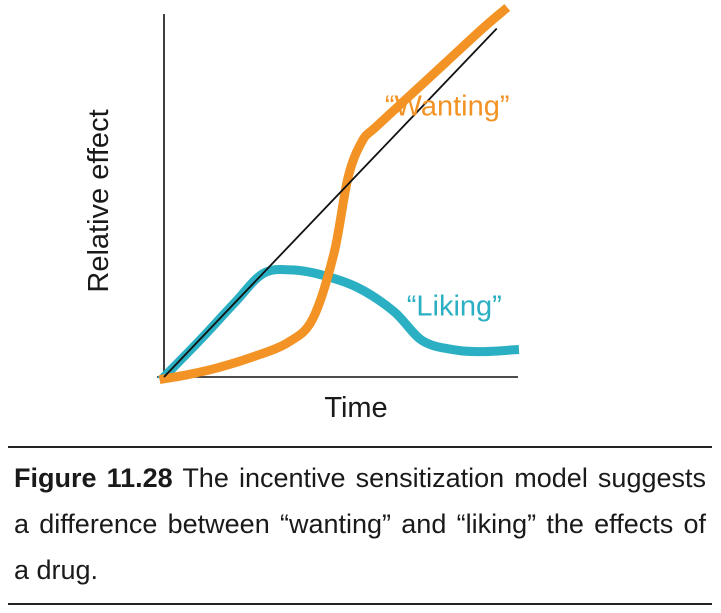 The height and width of the screenshot is (613, 721). Describe the element at coordinates (93, 478) in the screenshot. I see `figure-label: Figure 11.28` at that location.